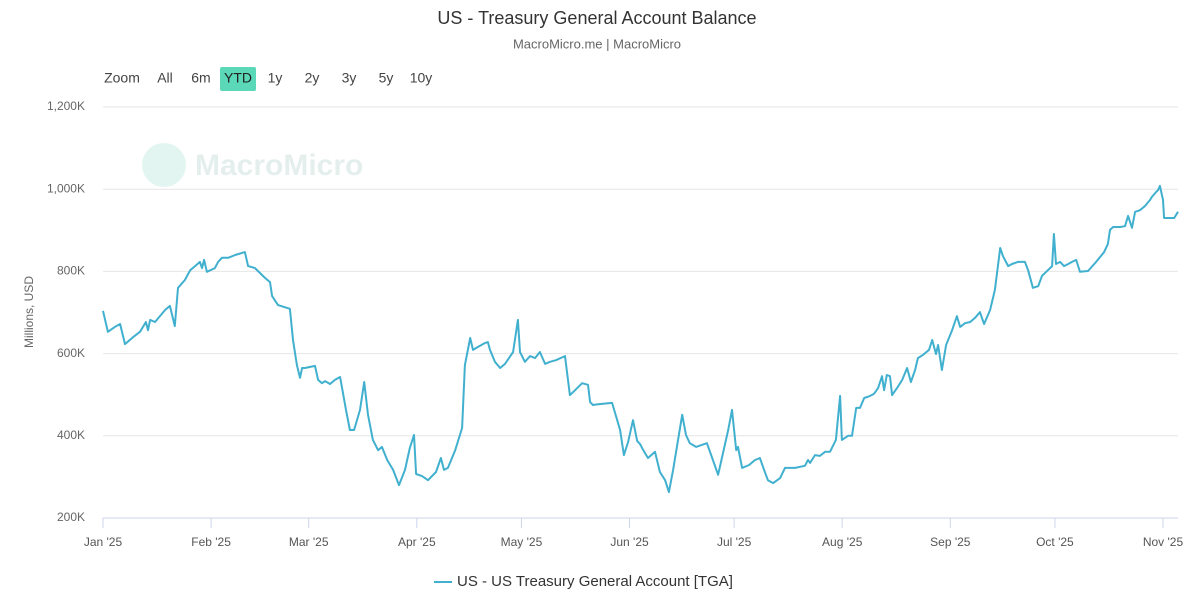 The image size is (1200, 603). Describe the element at coordinates (71, 517) in the screenshot. I see `y-tick-label: 200K` at that location.